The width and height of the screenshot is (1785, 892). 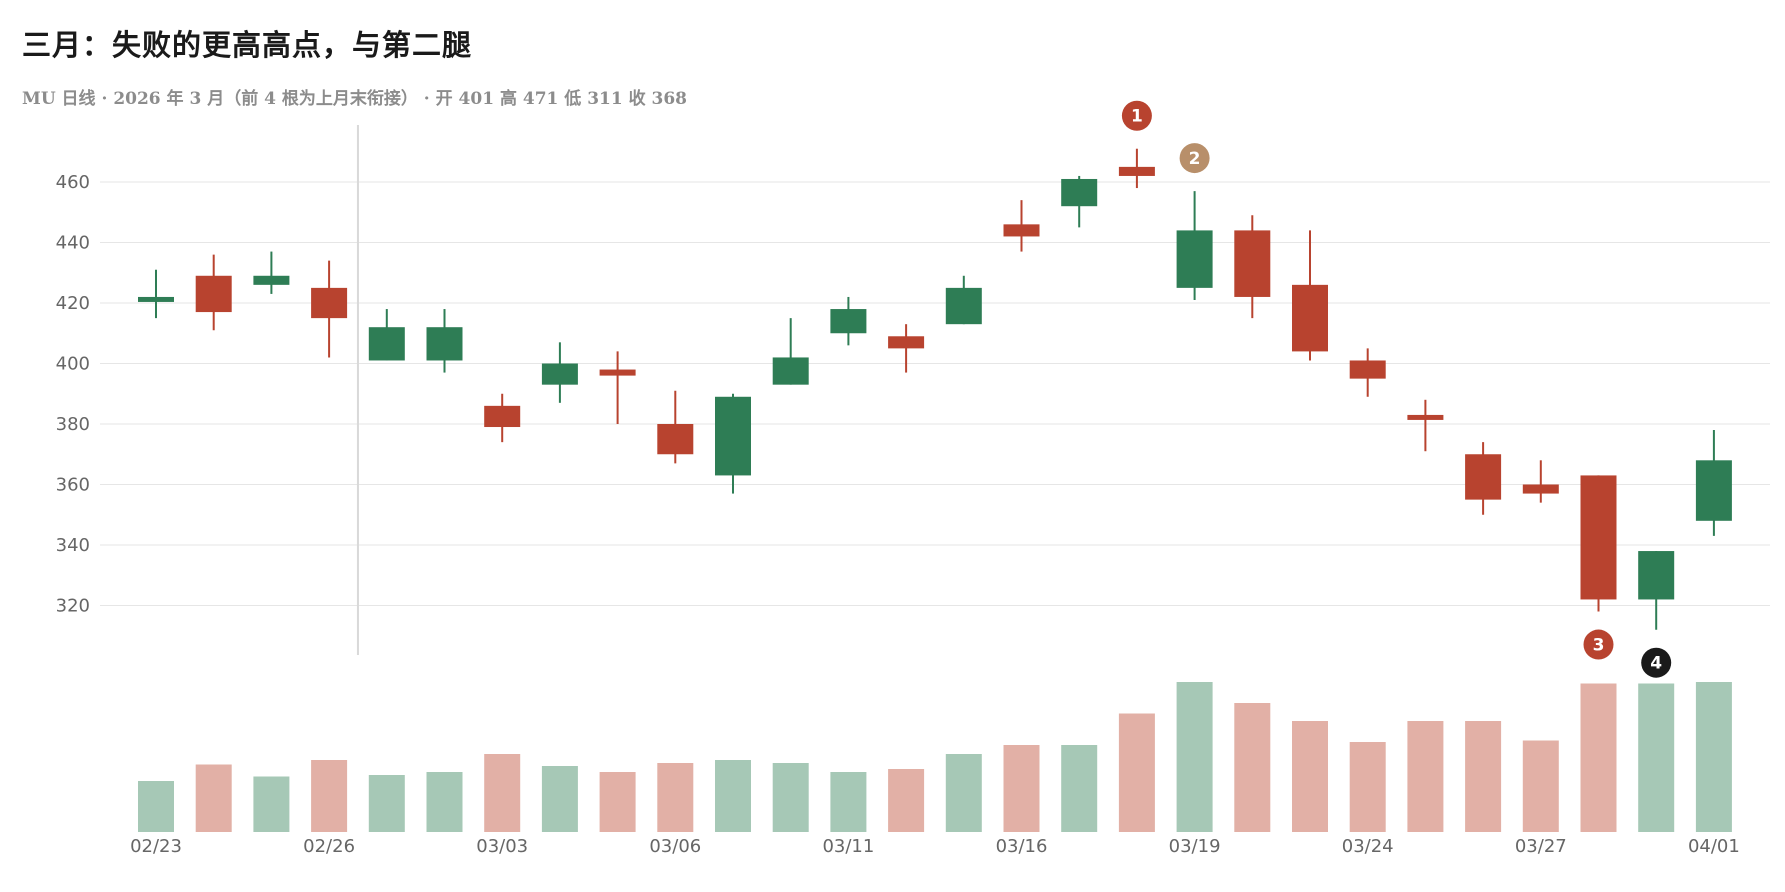 I want to click on annotation-marker: 3, so click(x=1598, y=644).